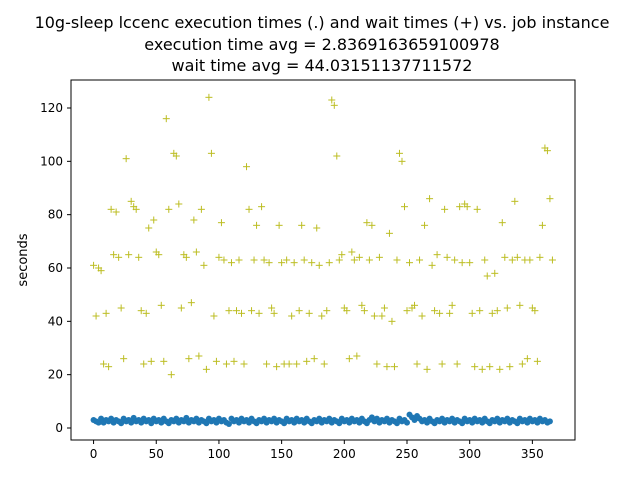 The height and width of the screenshot is (480, 640). Describe the element at coordinates (51, 108) in the screenshot. I see `y-tick-label: 120` at that location.